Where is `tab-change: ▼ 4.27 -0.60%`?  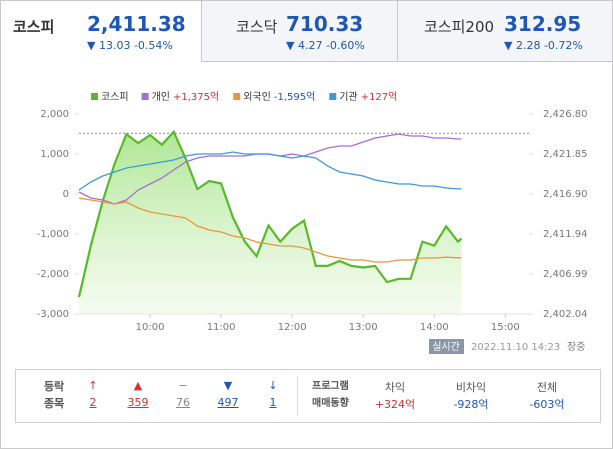 tab-change: ▼ 4.27 -0.60% is located at coordinates (325, 45).